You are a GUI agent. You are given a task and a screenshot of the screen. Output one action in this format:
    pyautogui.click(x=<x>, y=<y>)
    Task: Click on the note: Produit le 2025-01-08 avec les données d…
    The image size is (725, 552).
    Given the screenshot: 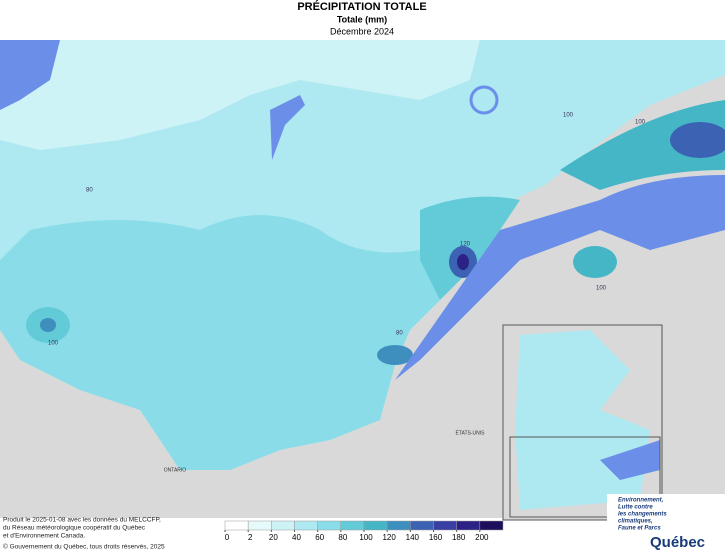 What is the action you would take?
    pyautogui.click(x=82, y=520)
    